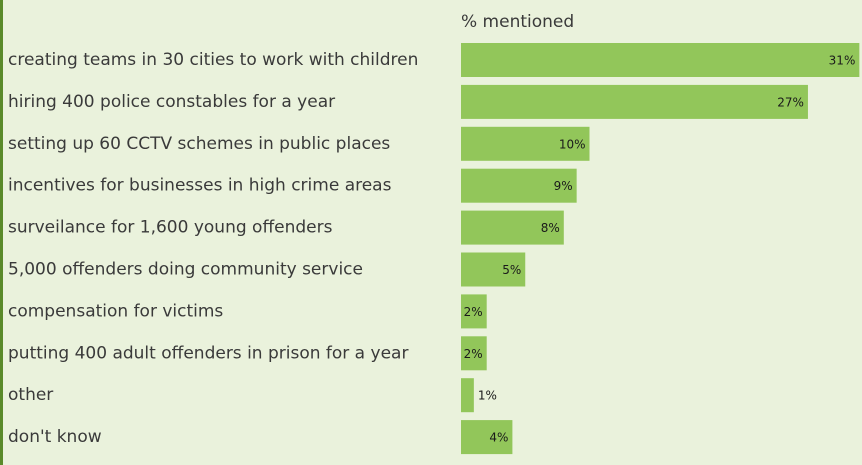  I want to click on category-label: other, so click(30, 395).